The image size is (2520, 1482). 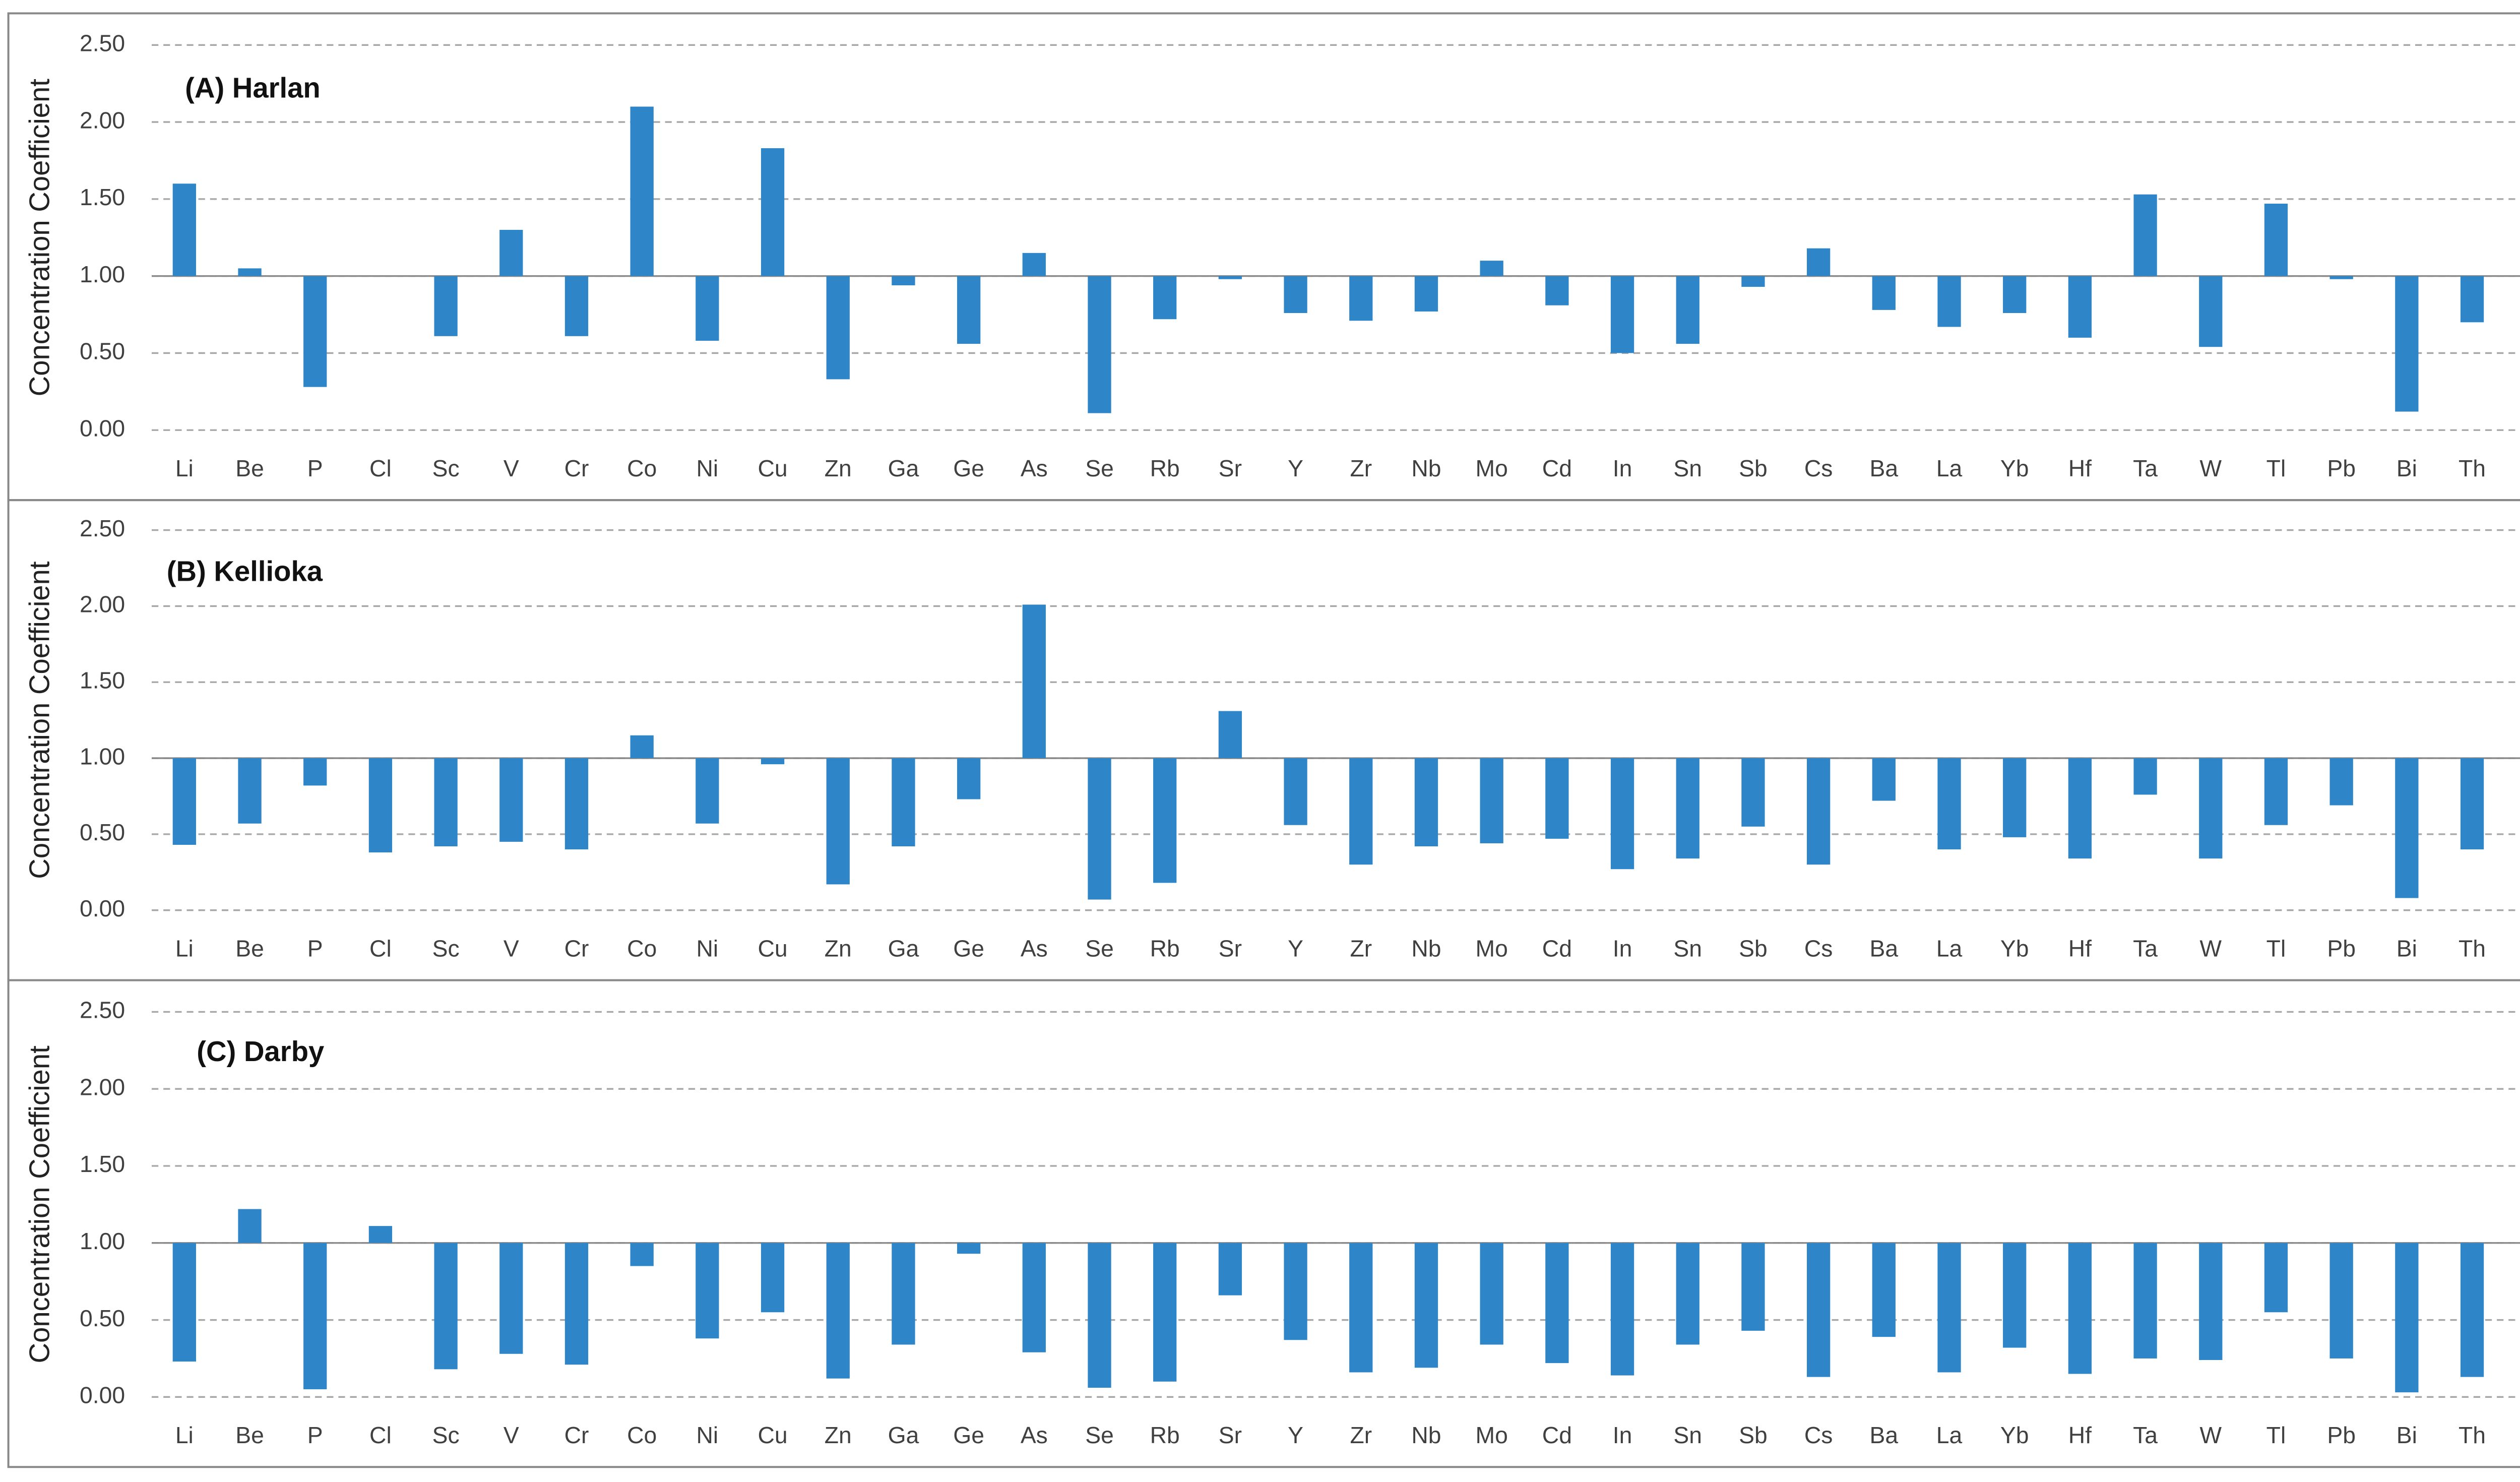 I want to click on x-tick-label: In, so click(x=1622, y=948).